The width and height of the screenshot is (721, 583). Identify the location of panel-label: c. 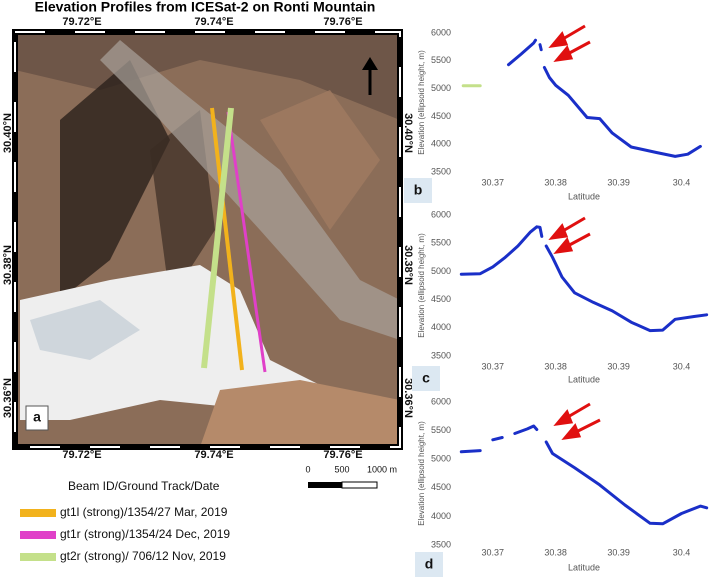
(426, 378).